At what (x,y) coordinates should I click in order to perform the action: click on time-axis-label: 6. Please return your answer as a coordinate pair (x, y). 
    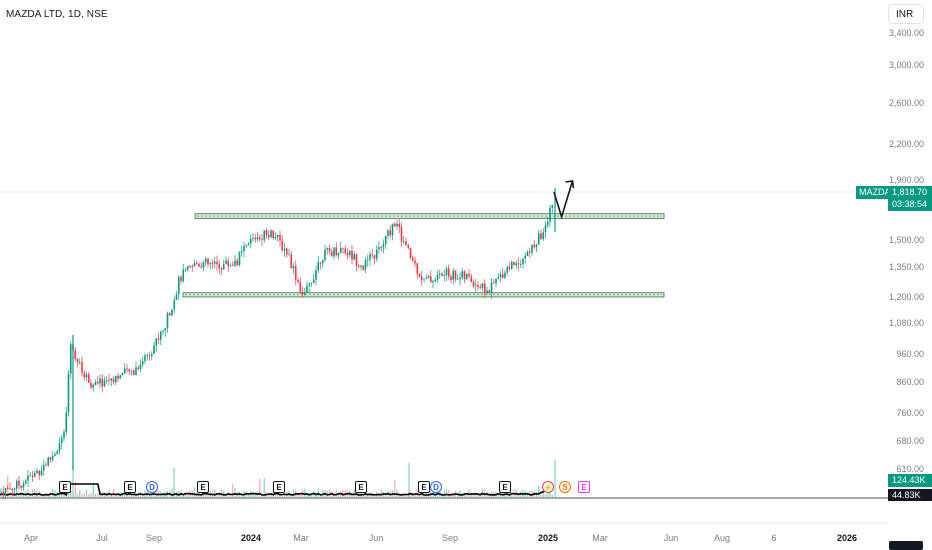
    Looking at the image, I should click on (774, 538).